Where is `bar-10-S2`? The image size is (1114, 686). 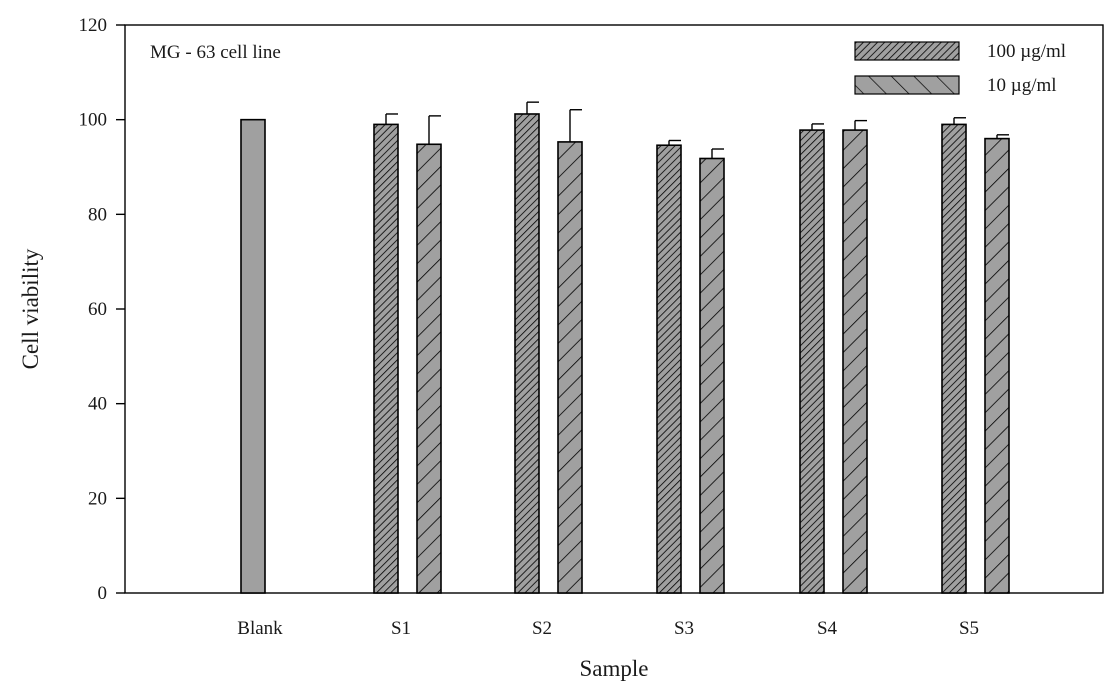 bar-10-S2 is located at coordinates (570, 367).